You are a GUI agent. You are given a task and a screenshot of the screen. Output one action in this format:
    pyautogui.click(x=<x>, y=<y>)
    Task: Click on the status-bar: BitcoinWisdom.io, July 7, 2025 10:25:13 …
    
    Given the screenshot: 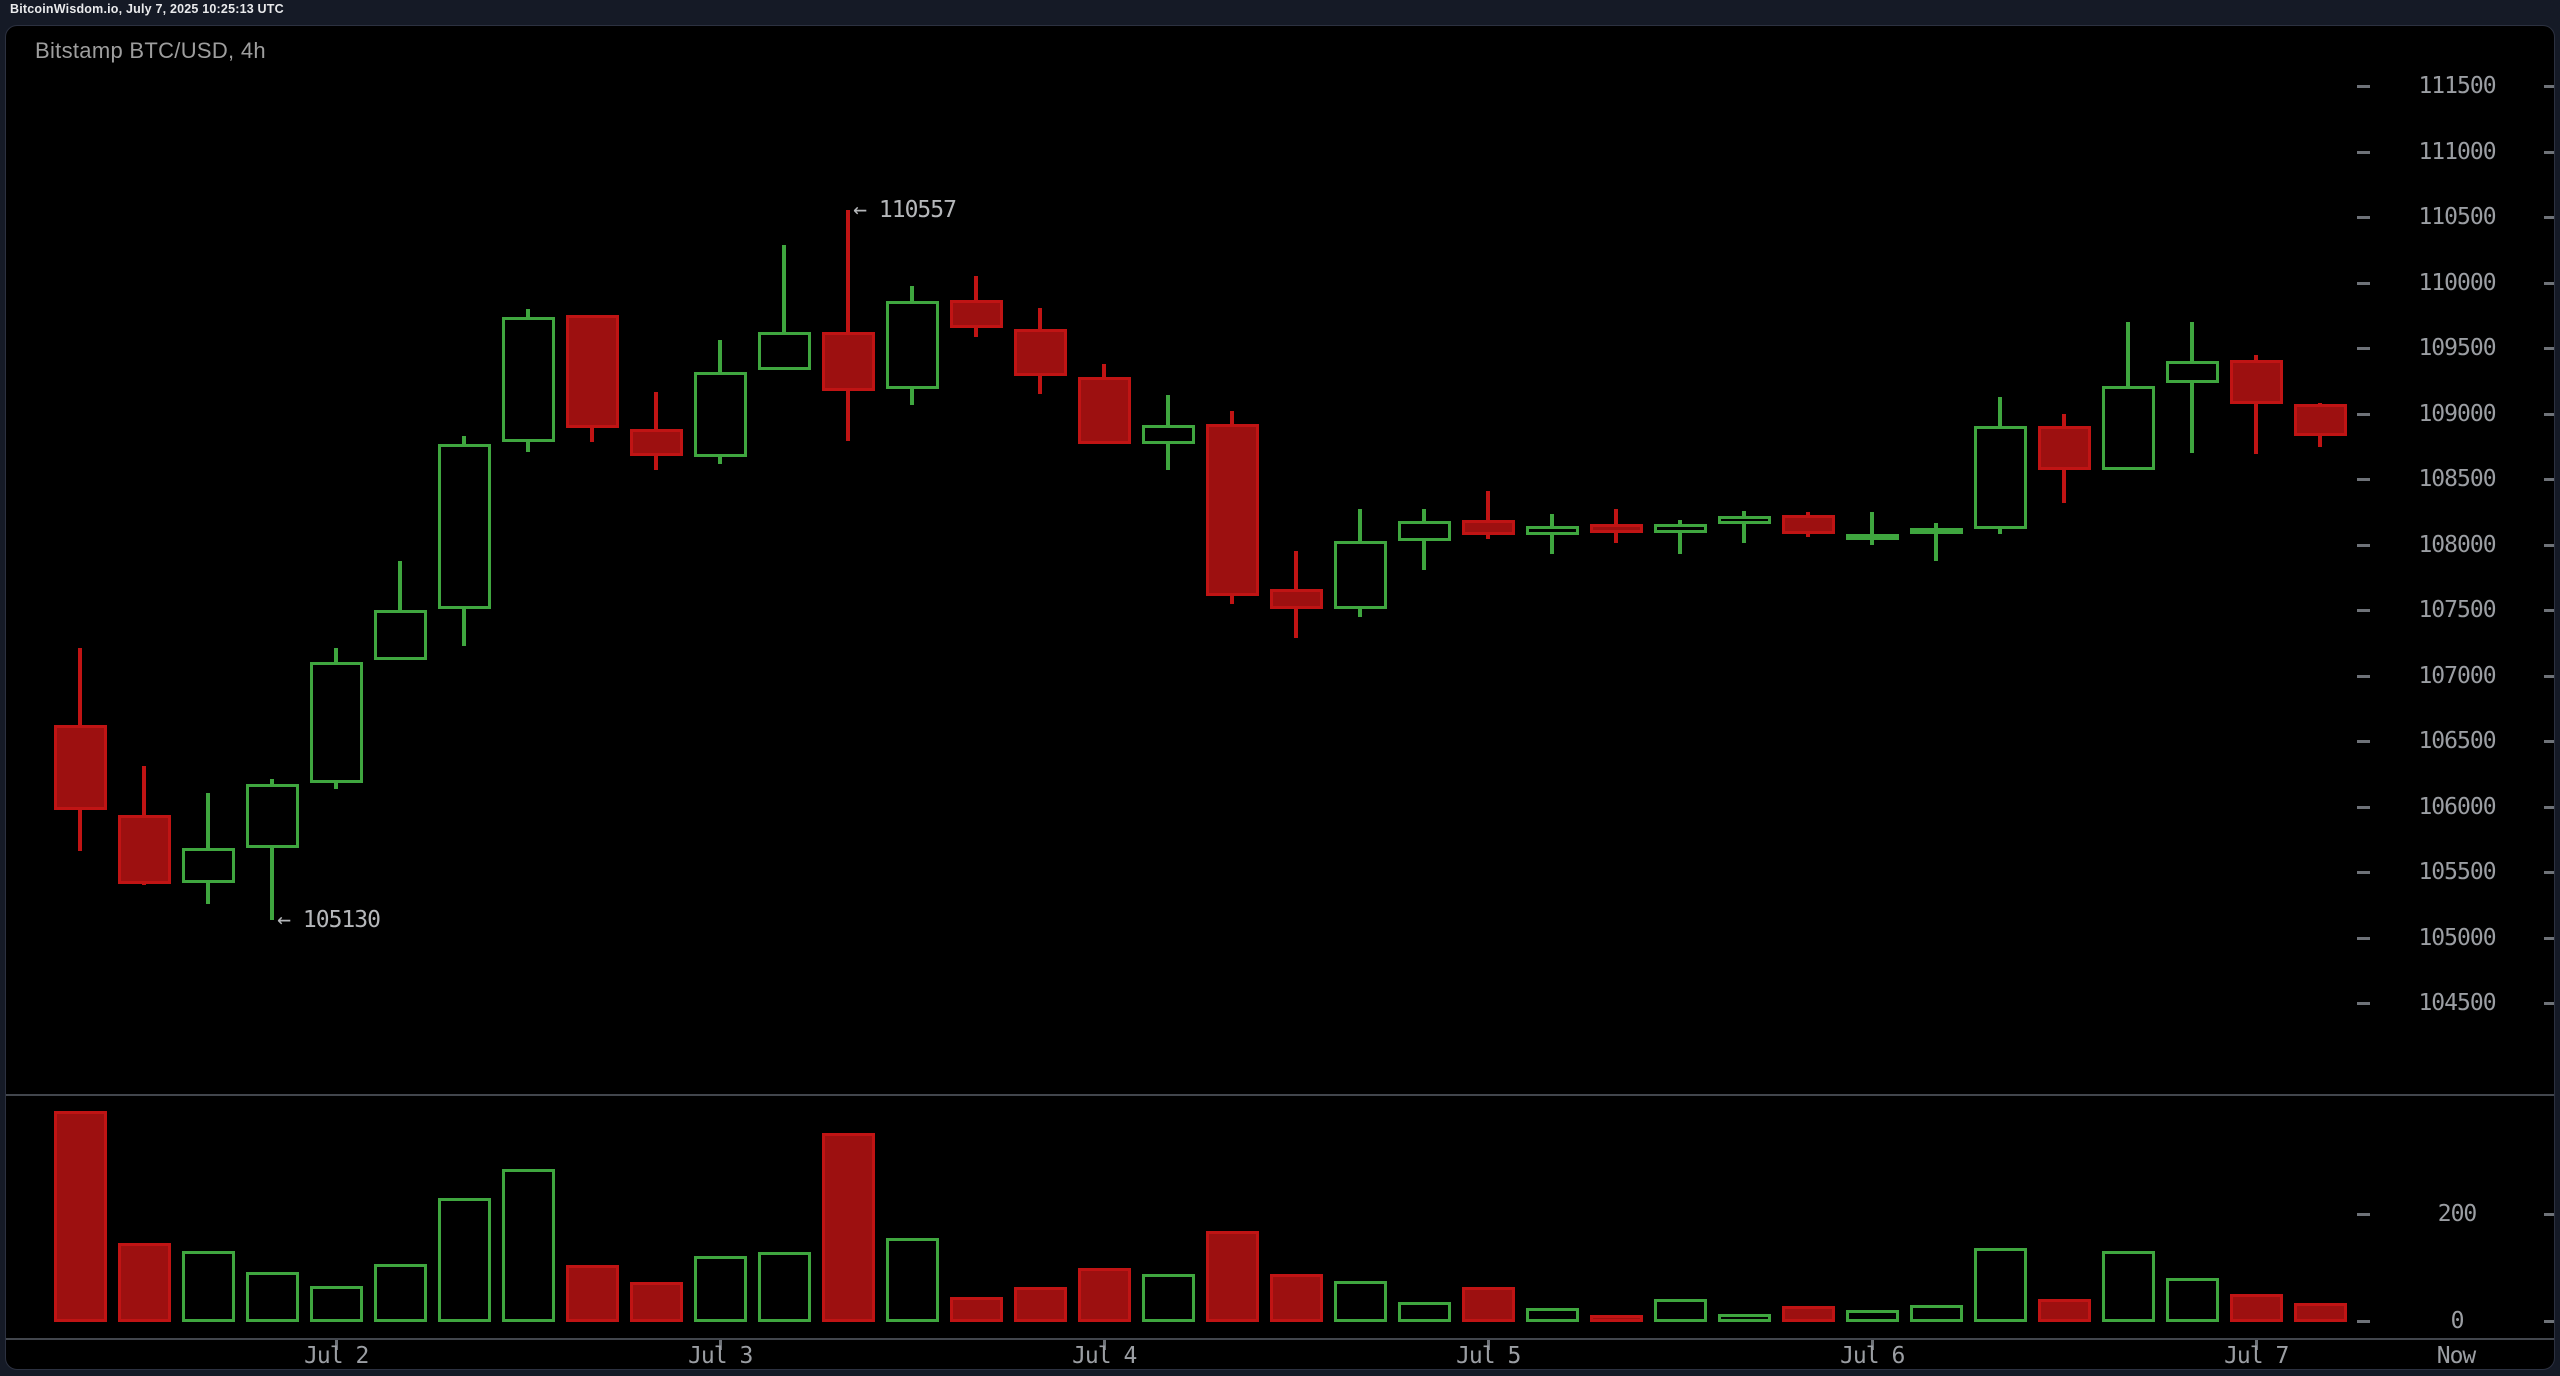 What is the action you would take?
    pyautogui.click(x=1280, y=12)
    